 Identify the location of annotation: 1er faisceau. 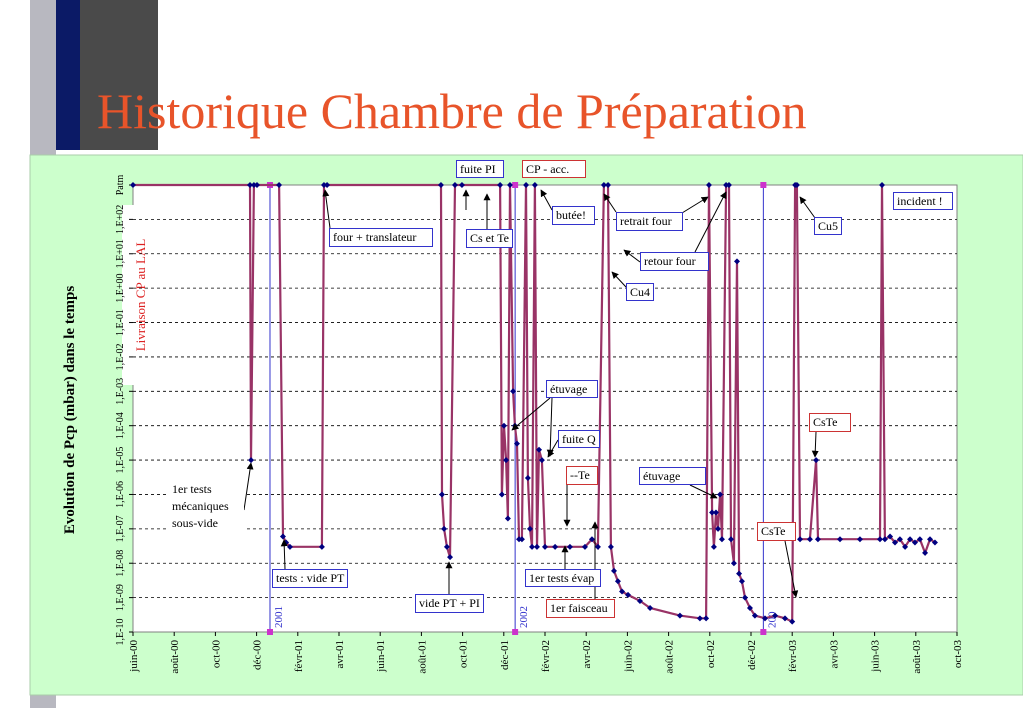
(580, 608).